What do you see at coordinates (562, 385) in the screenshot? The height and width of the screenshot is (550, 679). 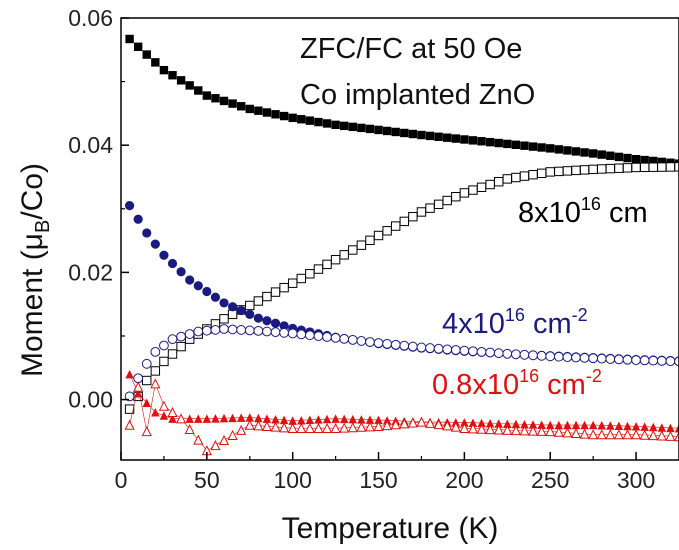 I see `label-0-8e16-unit: cm` at bounding box center [562, 385].